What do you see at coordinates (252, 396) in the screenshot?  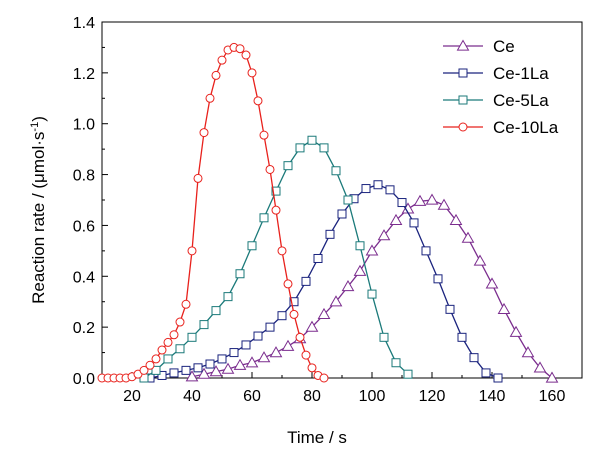 I see `x-tick-label: 60` at bounding box center [252, 396].